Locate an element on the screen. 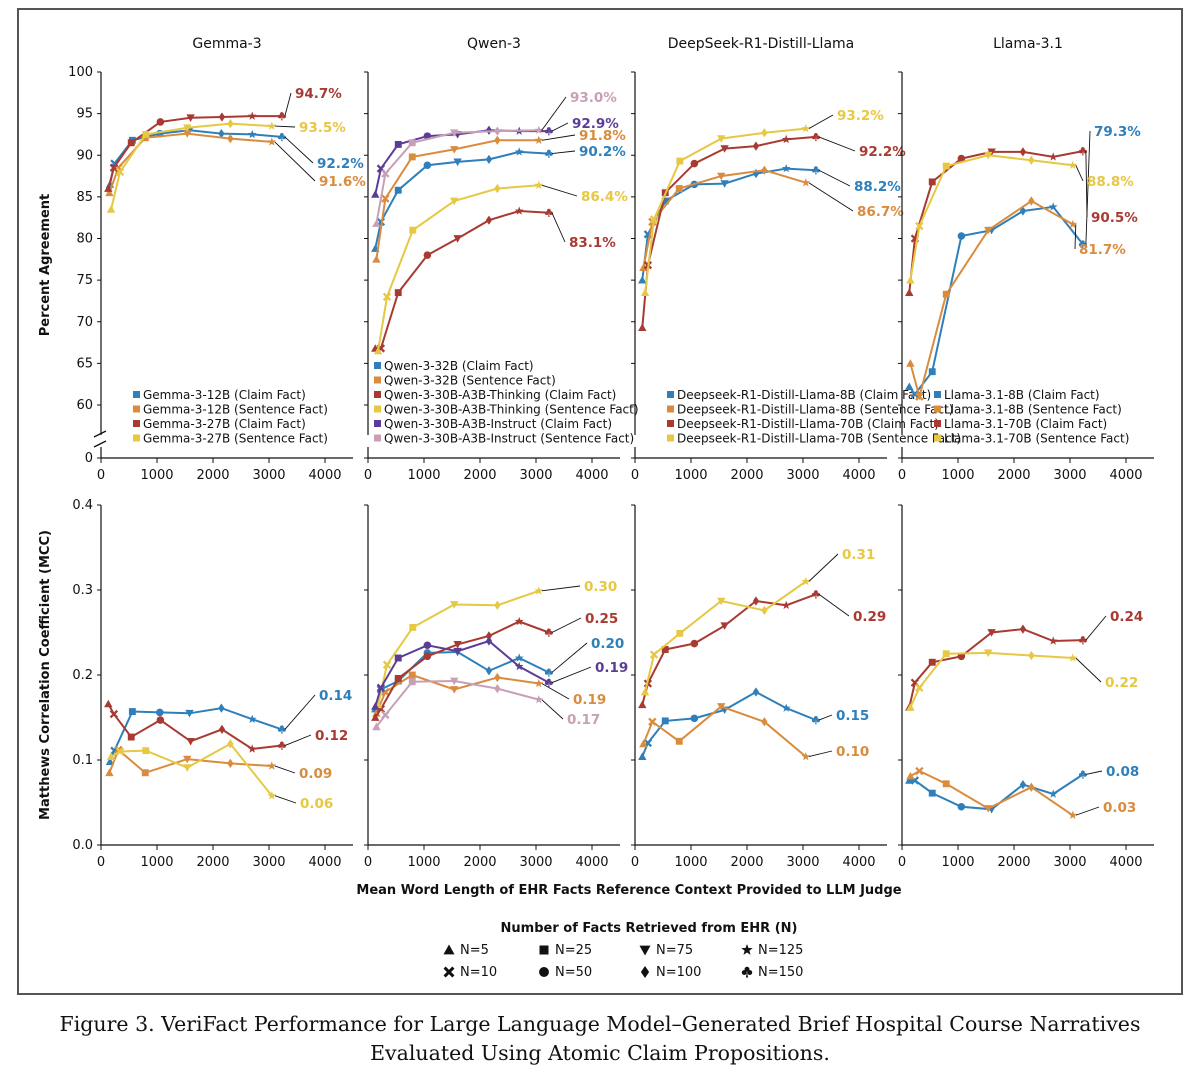 This screenshot has width=1200, height=1082. marker-legend-label: N=100 is located at coordinates (678, 972).